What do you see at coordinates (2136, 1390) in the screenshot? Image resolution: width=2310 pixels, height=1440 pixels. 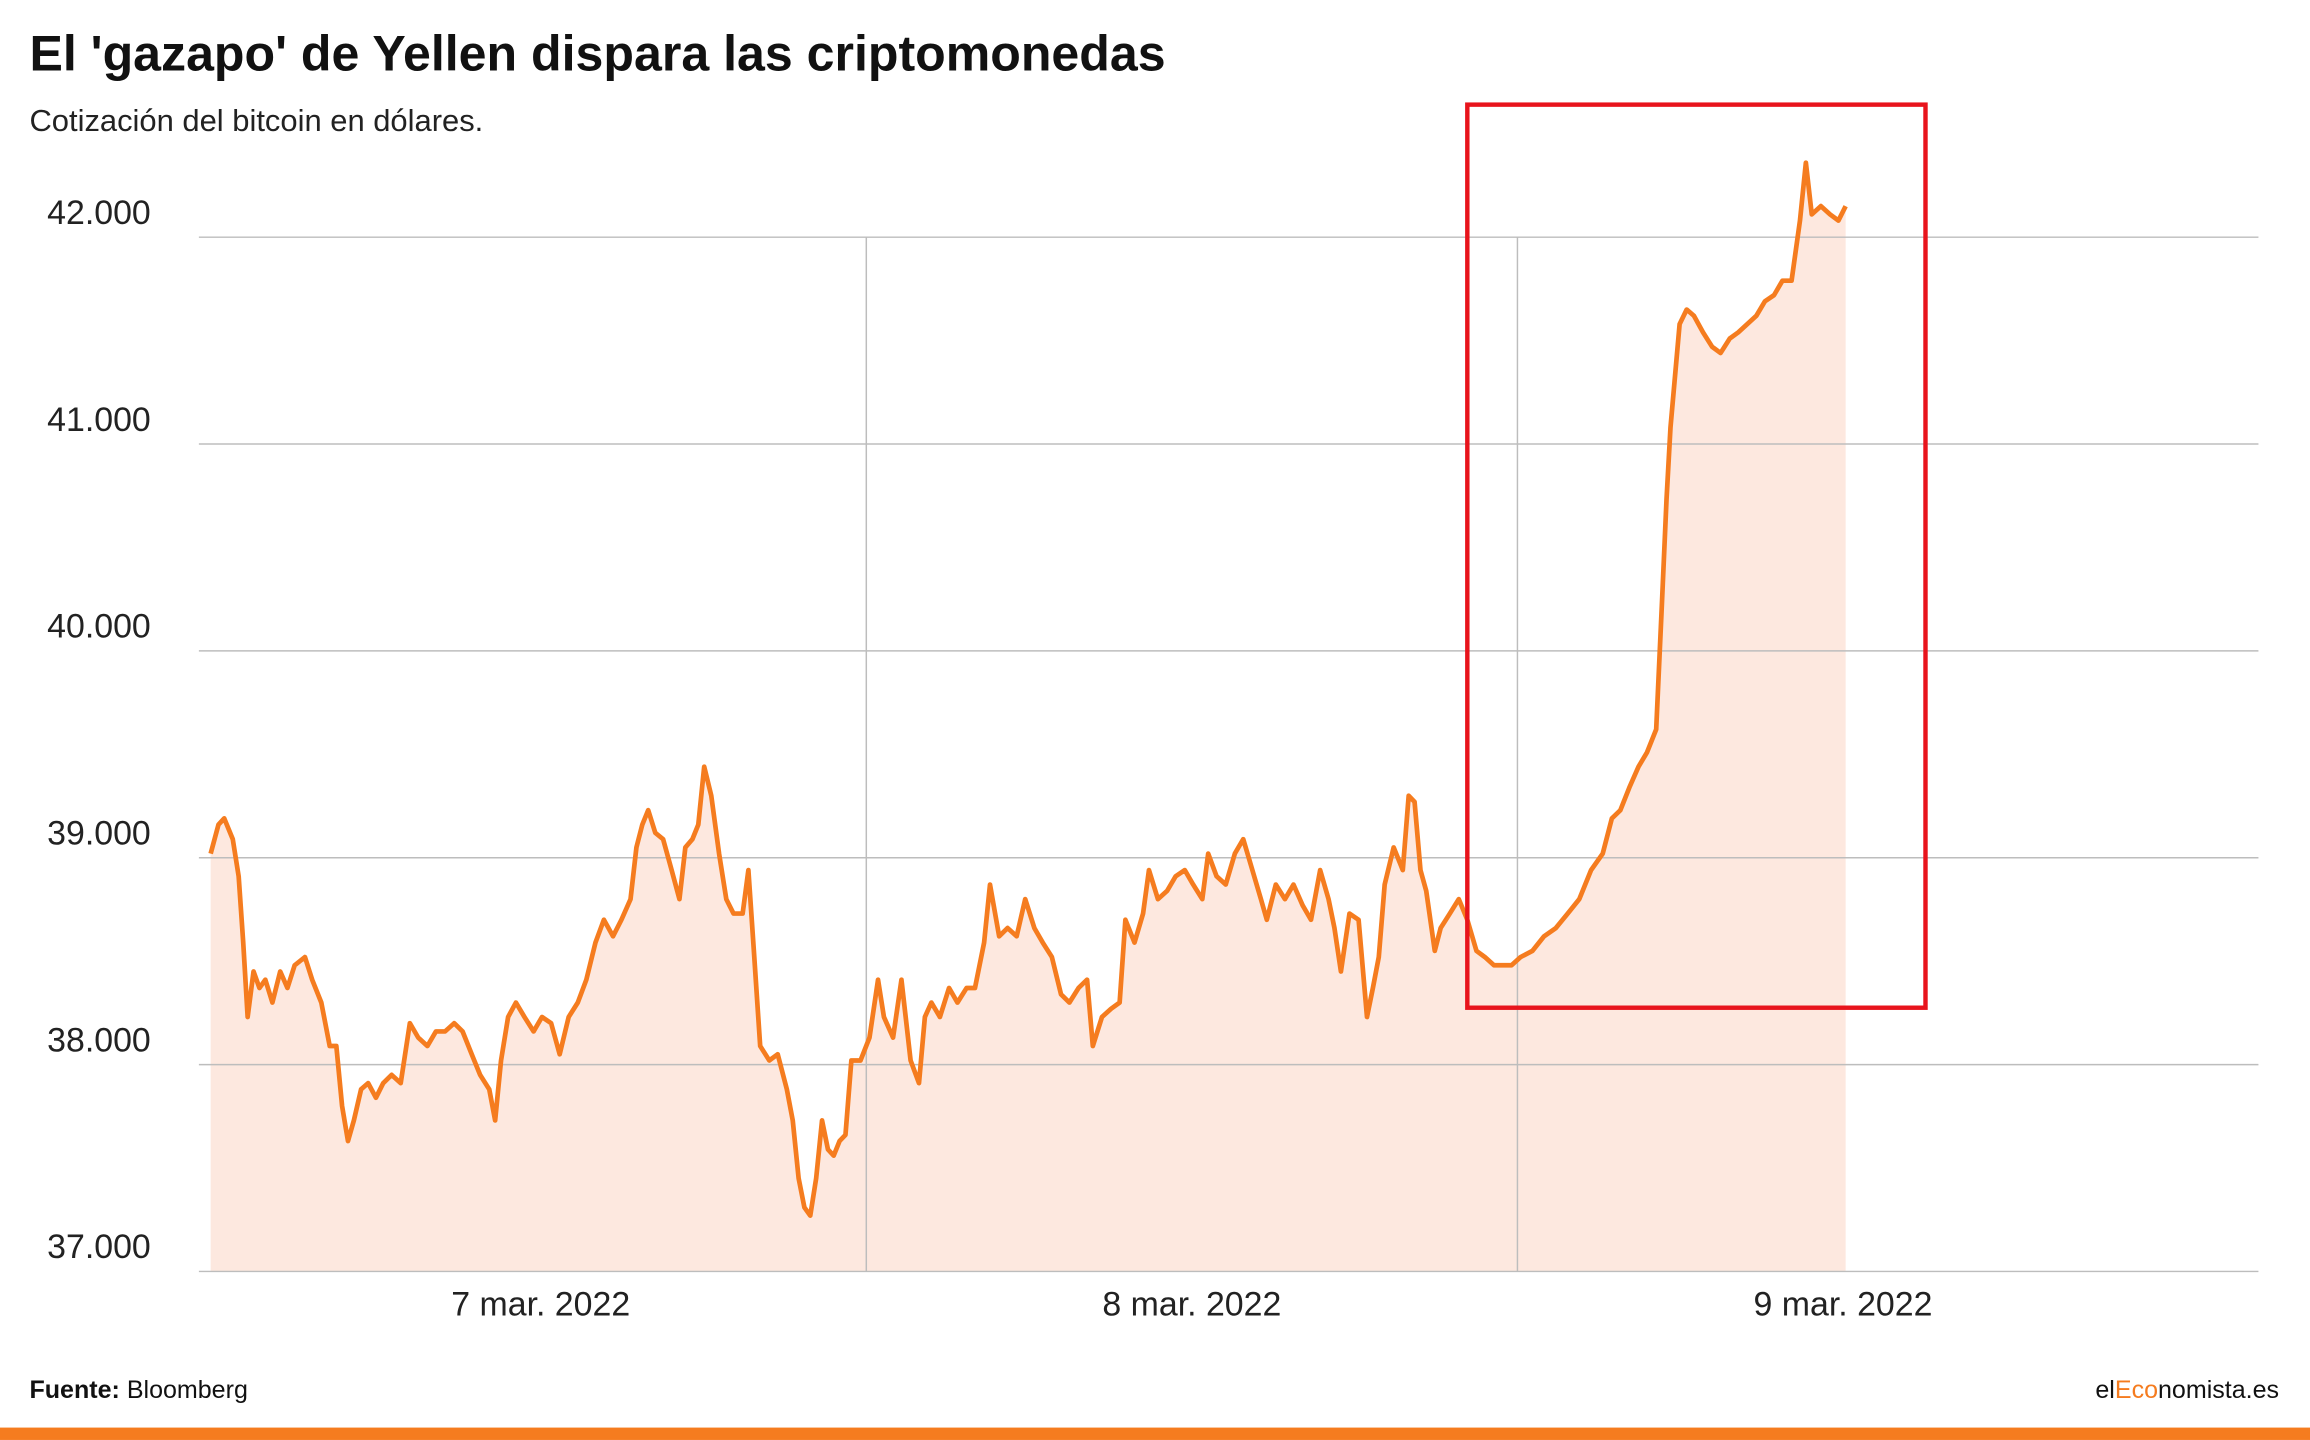 I see `brand-part: Eco` at bounding box center [2136, 1390].